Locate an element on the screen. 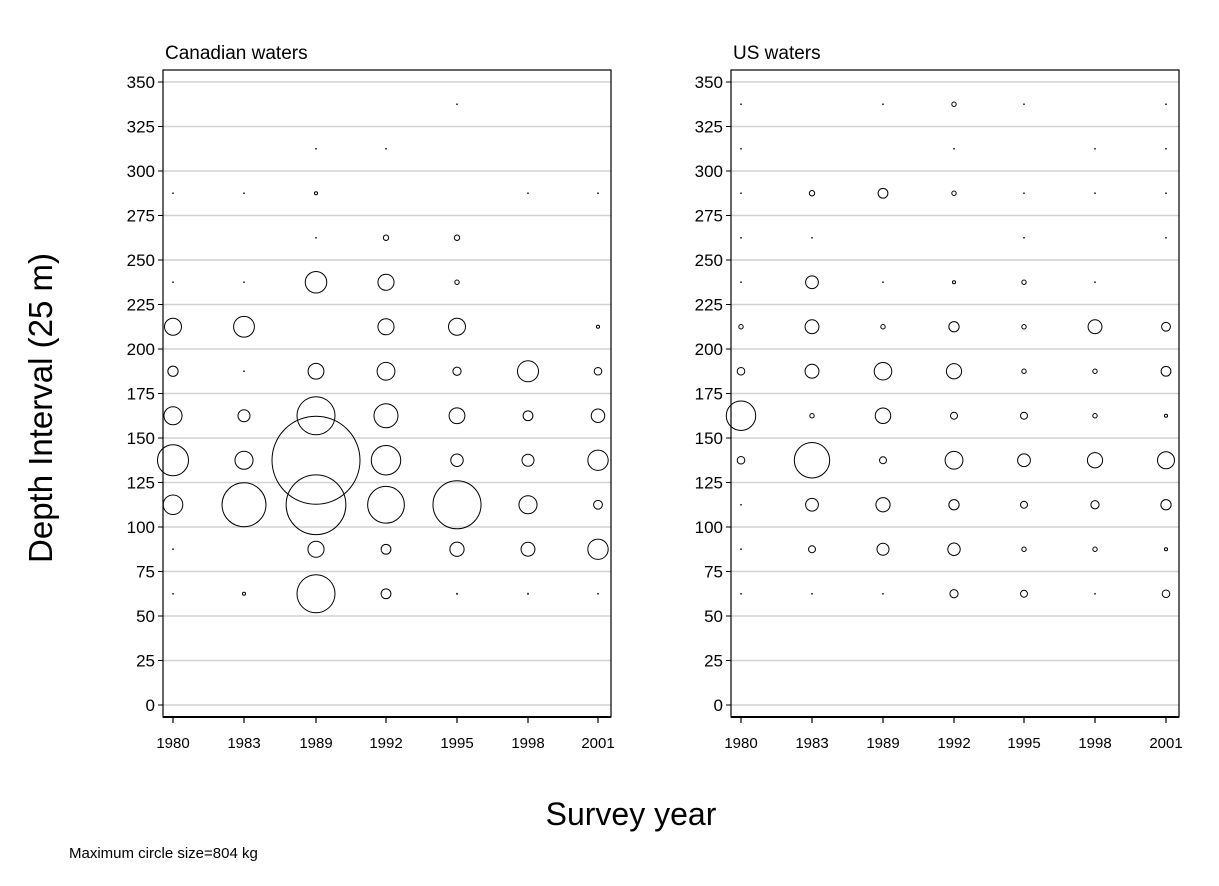 The width and height of the screenshot is (1219, 886). y-tick-label: 300 is located at coordinates (709, 171).